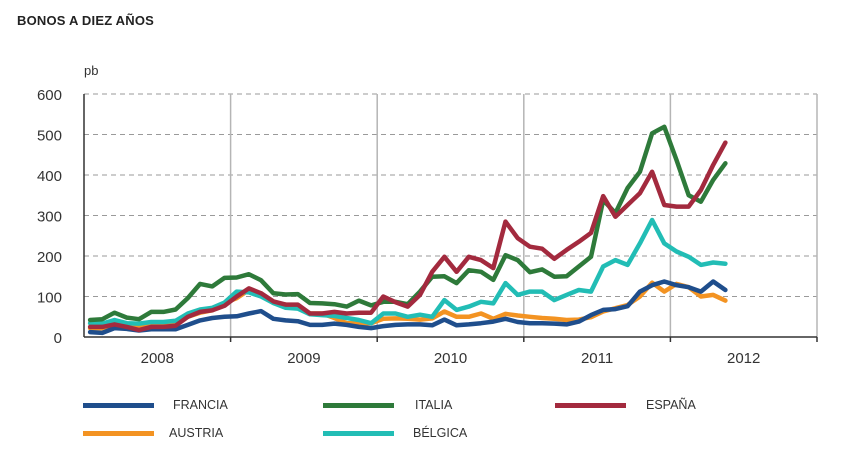 The image size is (847, 459). I want to click on legend-label: ITALIA, so click(434, 405).